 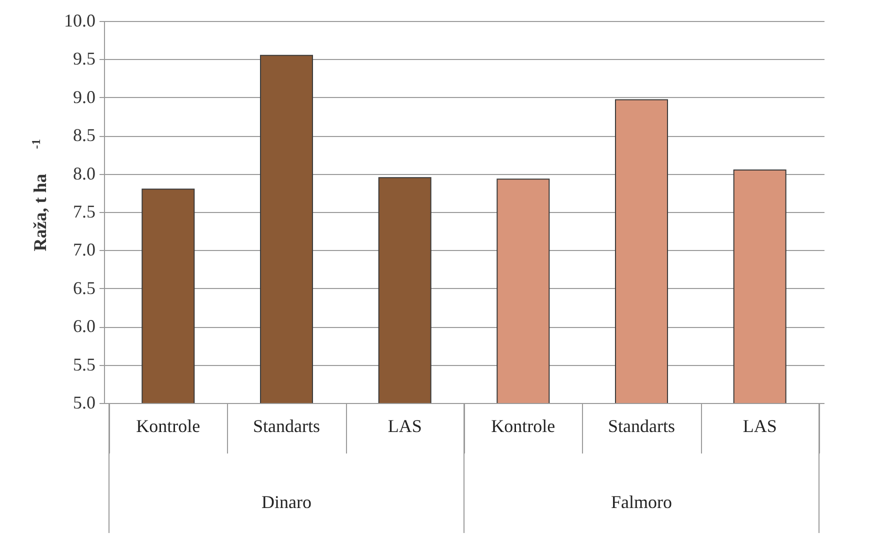 I want to click on text: Falmoro, so click(x=641, y=502).